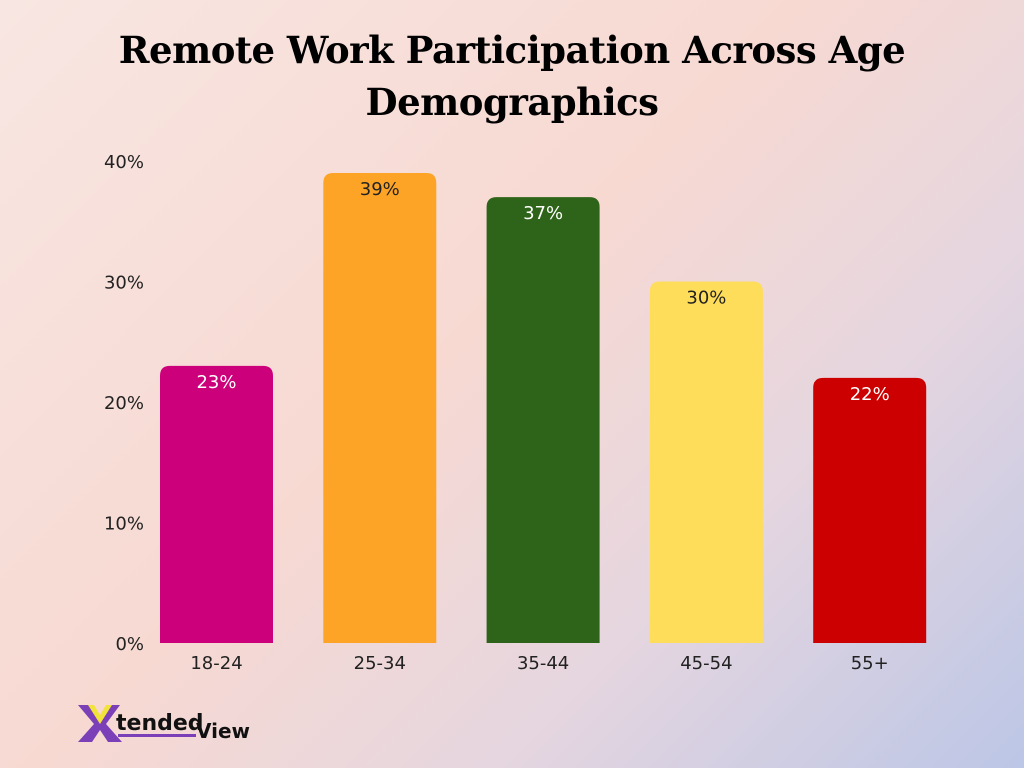  Describe the element at coordinates (129, 644) in the screenshot. I see `y-tick-label: 0%` at that location.